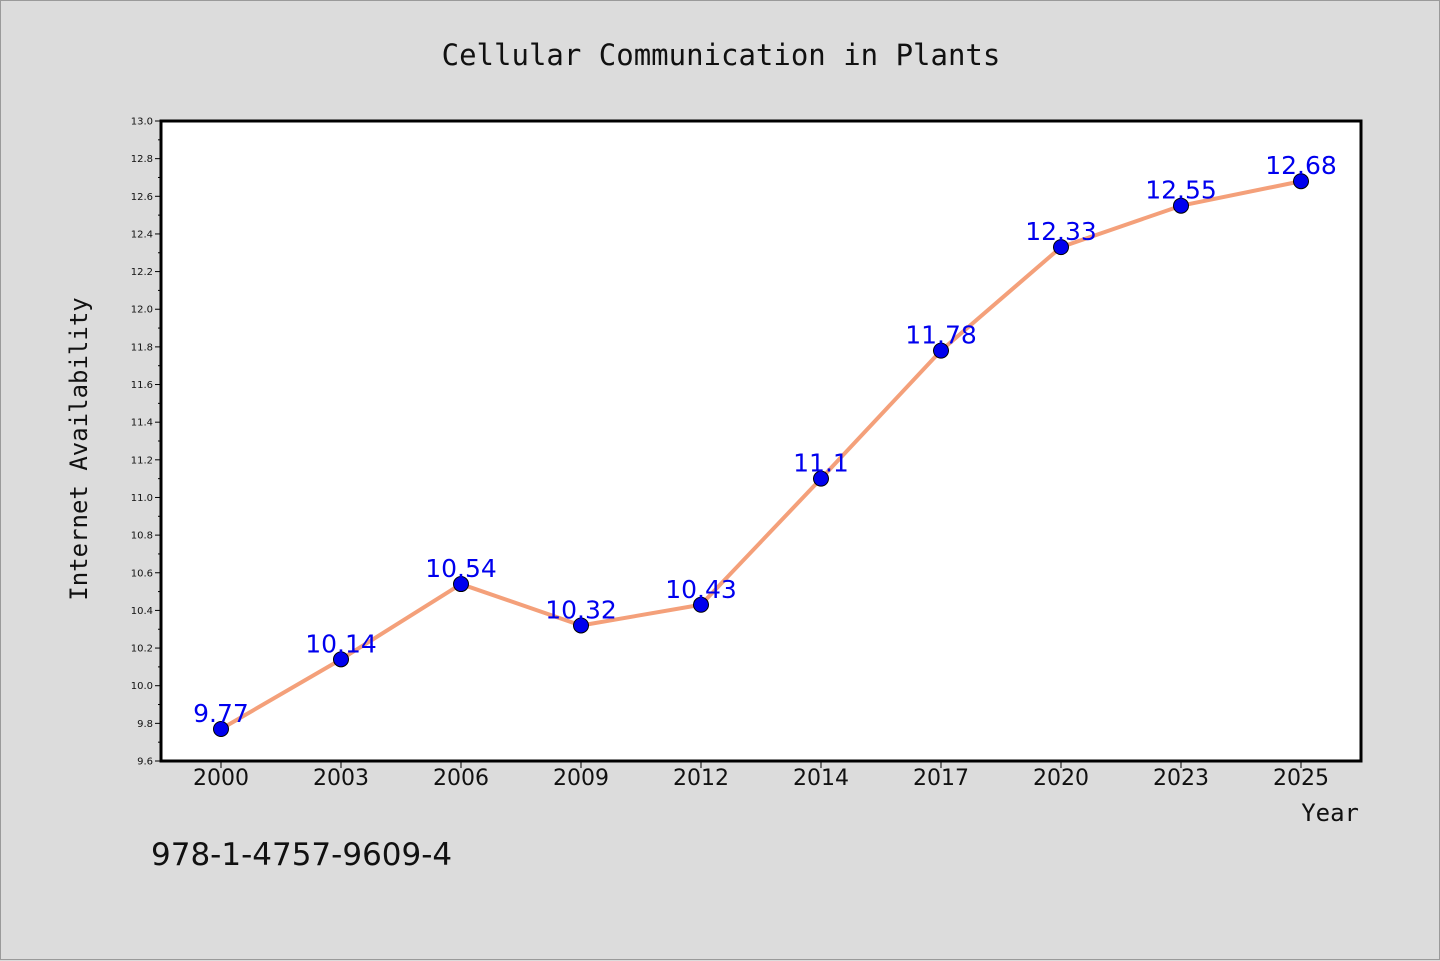  Describe the element at coordinates (142, 423) in the screenshot. I see `y-tick-label: 11.4` at that location.